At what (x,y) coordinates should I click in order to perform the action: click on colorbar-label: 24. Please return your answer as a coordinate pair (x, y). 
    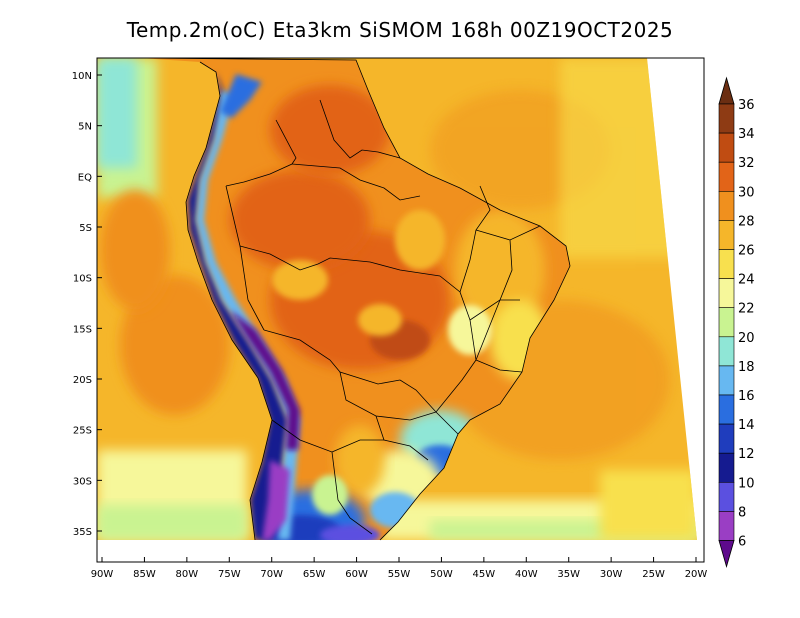
    Looking at the image, I should click on (746, 280).